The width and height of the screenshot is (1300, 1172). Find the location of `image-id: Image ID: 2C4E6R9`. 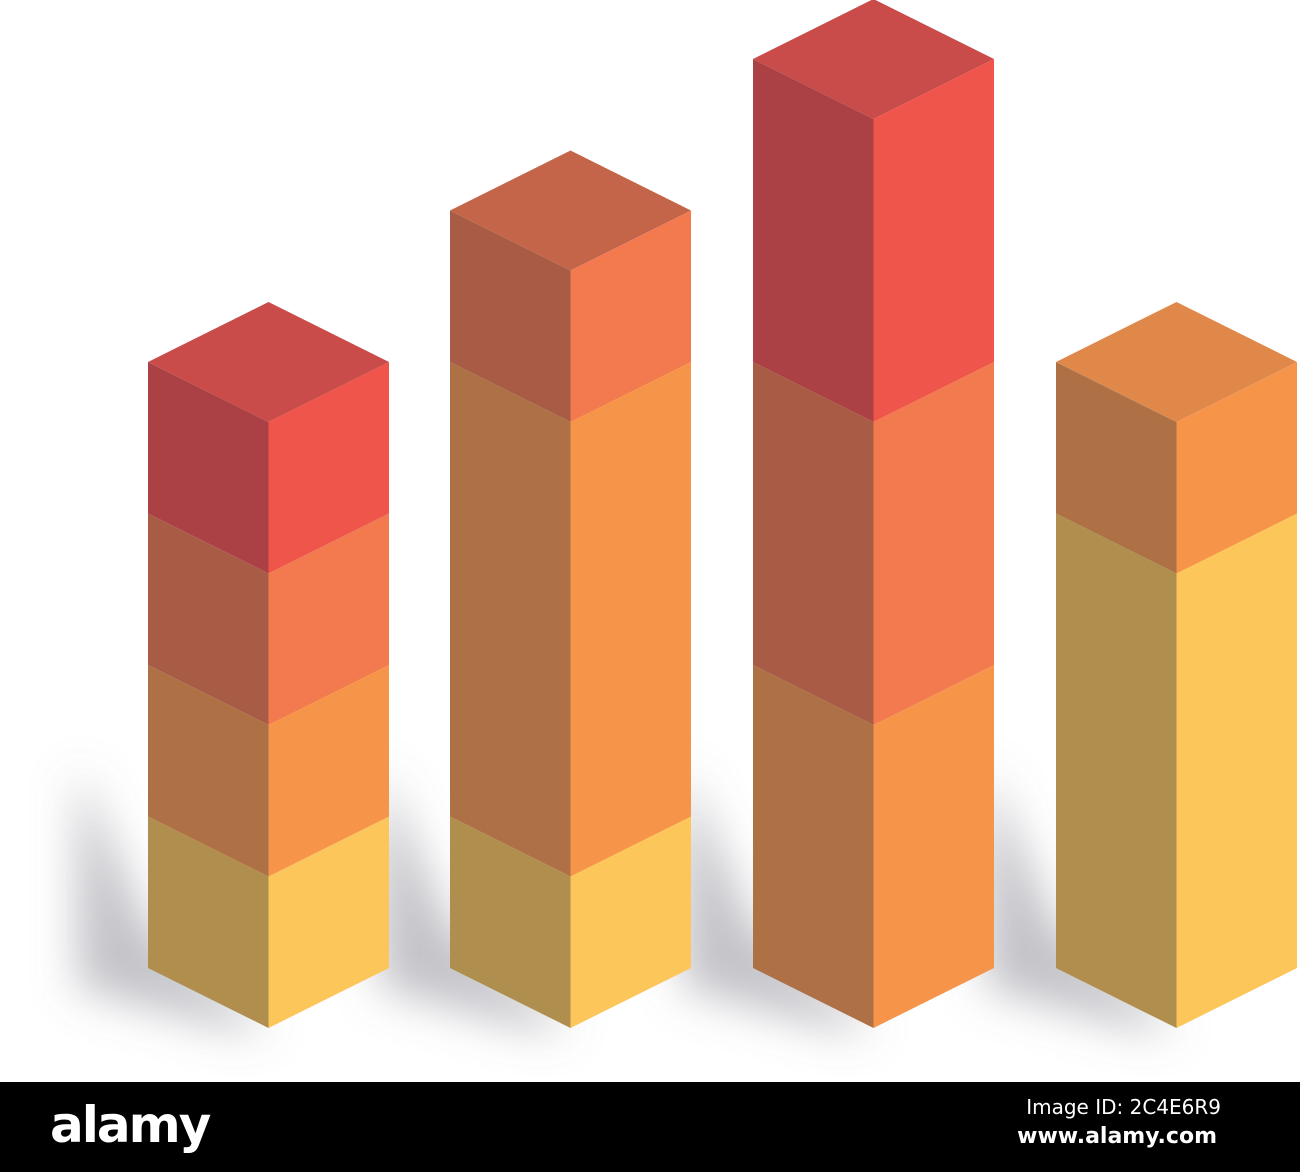

image-id: Image ID: 2C4E6R9 is located at coordinates (1123, 1107).